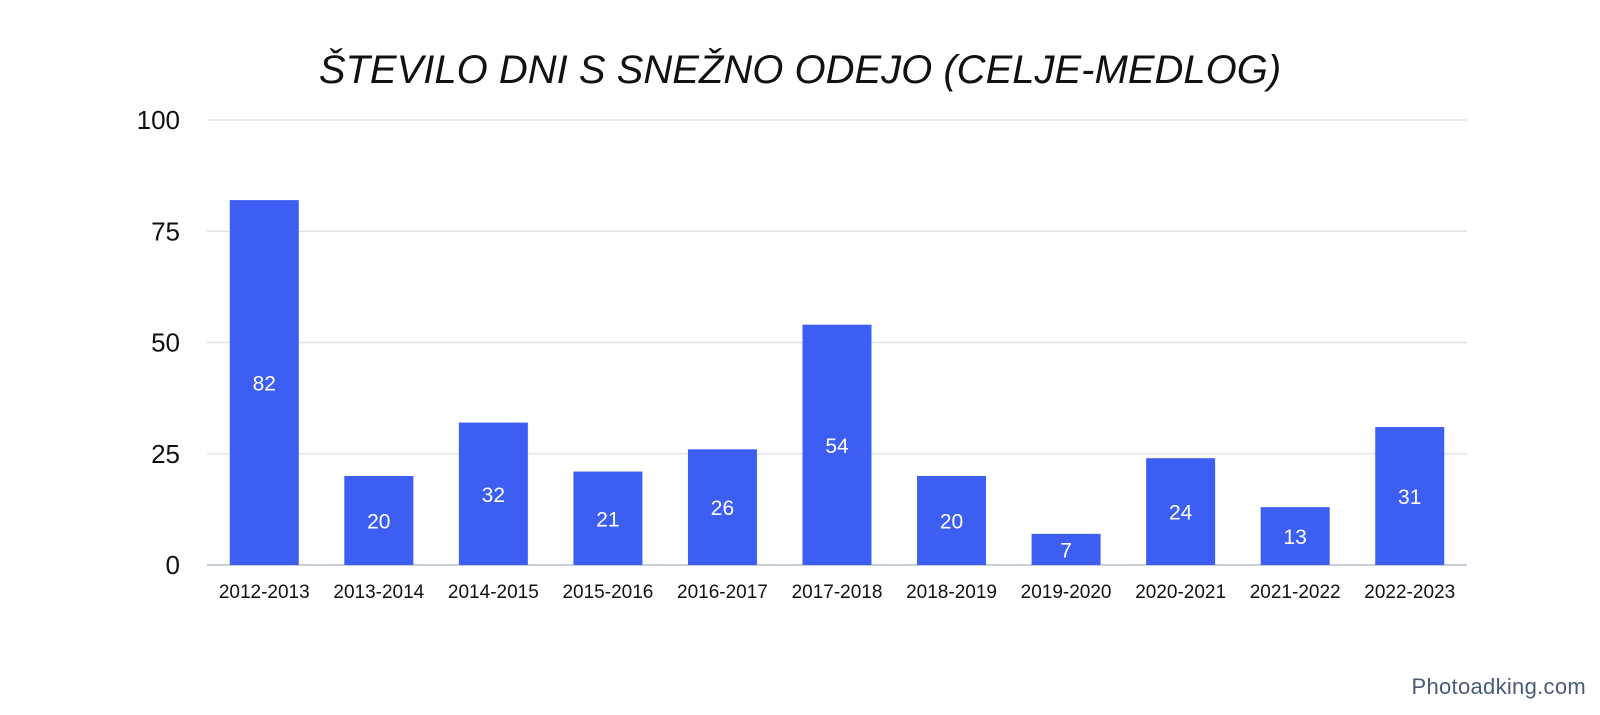 Image resolution: width=1600 pixels, height=715 pixels. What do you see at coordinates (158, 120) in the screenshot?
I see `y-tick-label: 100` at bounding box center [158, 120].